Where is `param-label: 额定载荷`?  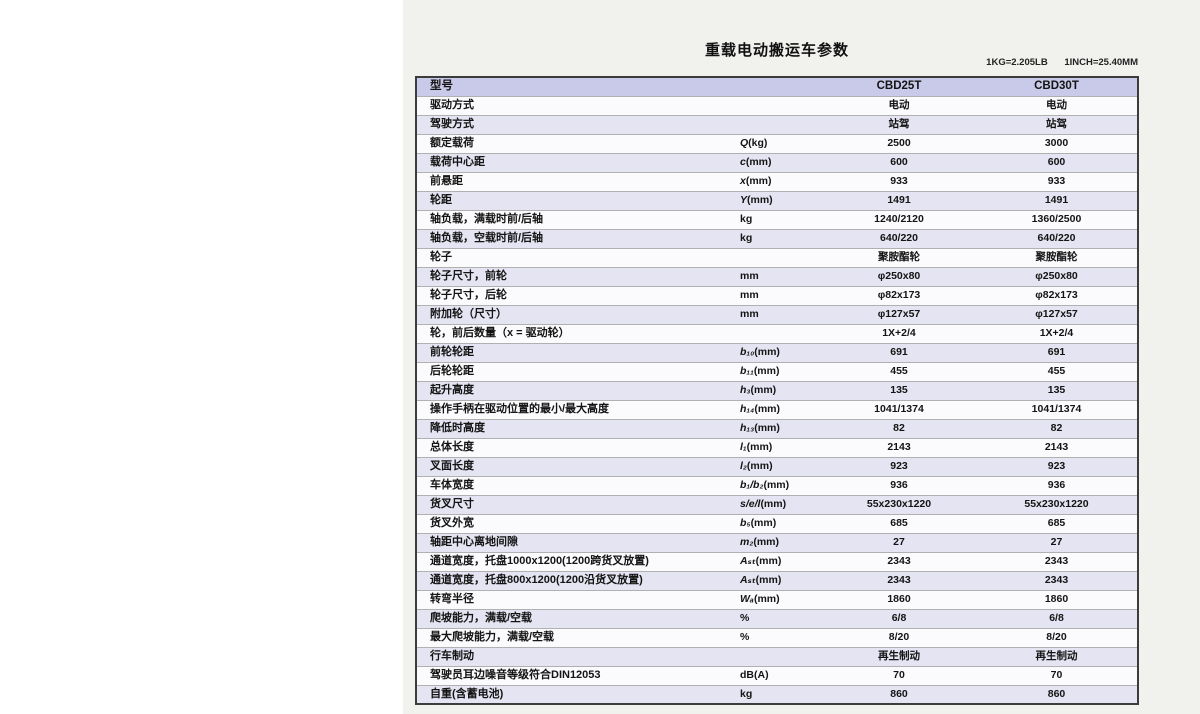 param-label: 额定载荷 is located at coordinates (571, 143).